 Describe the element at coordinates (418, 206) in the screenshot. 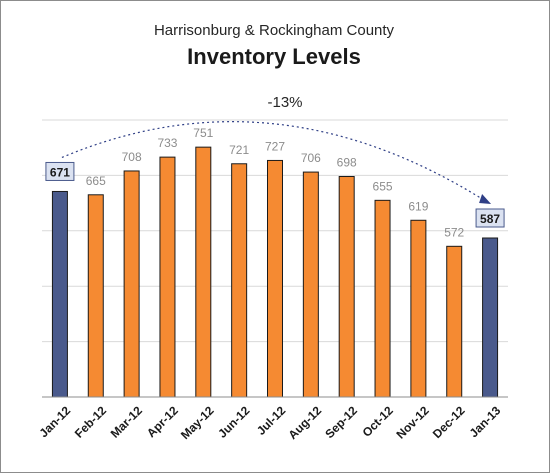

I see `value-label: 619` at that location.